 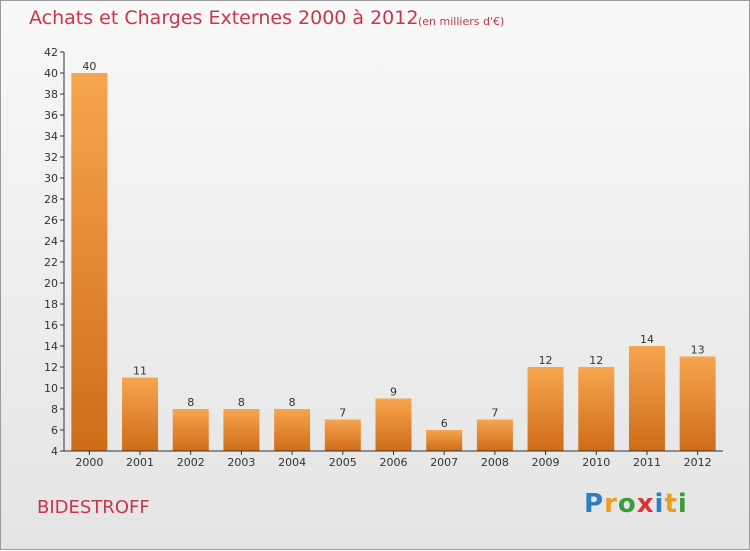 What do you see at coordinates (51, 220) in the screenshot?
I see `y-tick-label: 26` at bounding box center [51, 220].